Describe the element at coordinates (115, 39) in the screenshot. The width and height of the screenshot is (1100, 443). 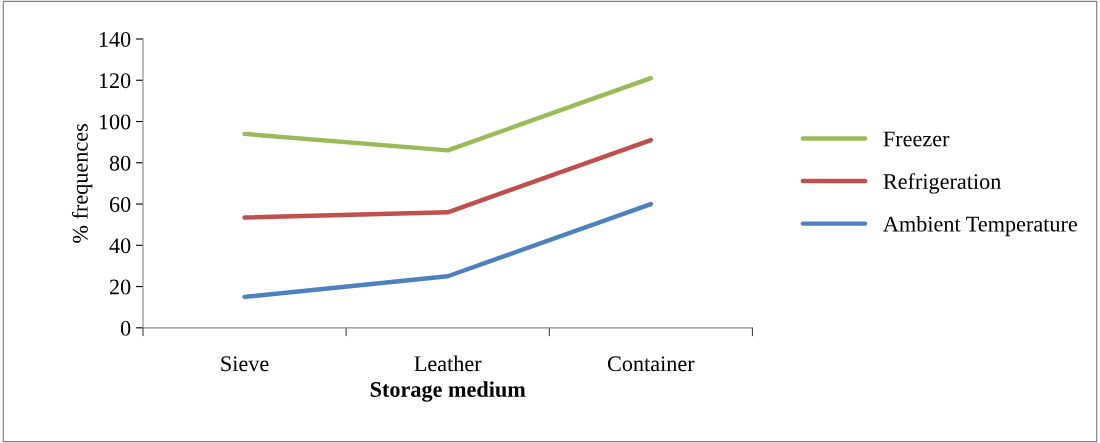
I see `y-tick-label: 140` at that location.